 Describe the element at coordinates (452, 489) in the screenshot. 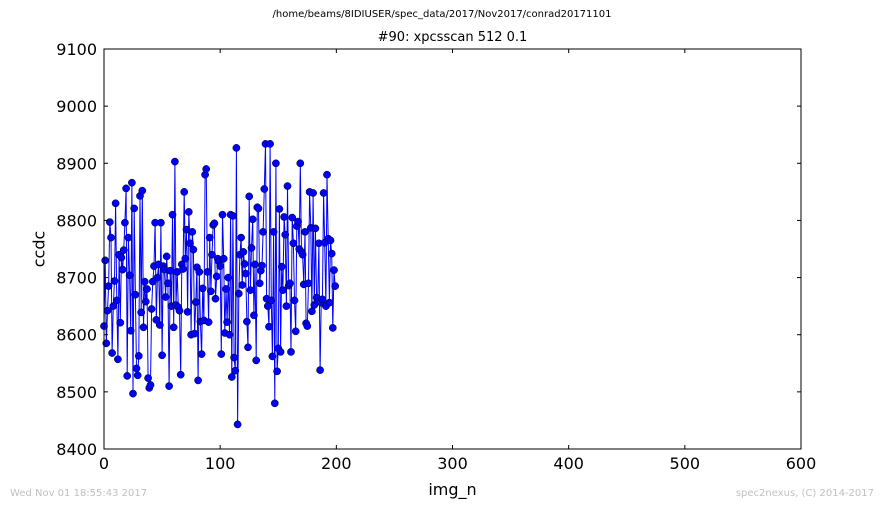

I see `x-axis-label: img_n` at that location.